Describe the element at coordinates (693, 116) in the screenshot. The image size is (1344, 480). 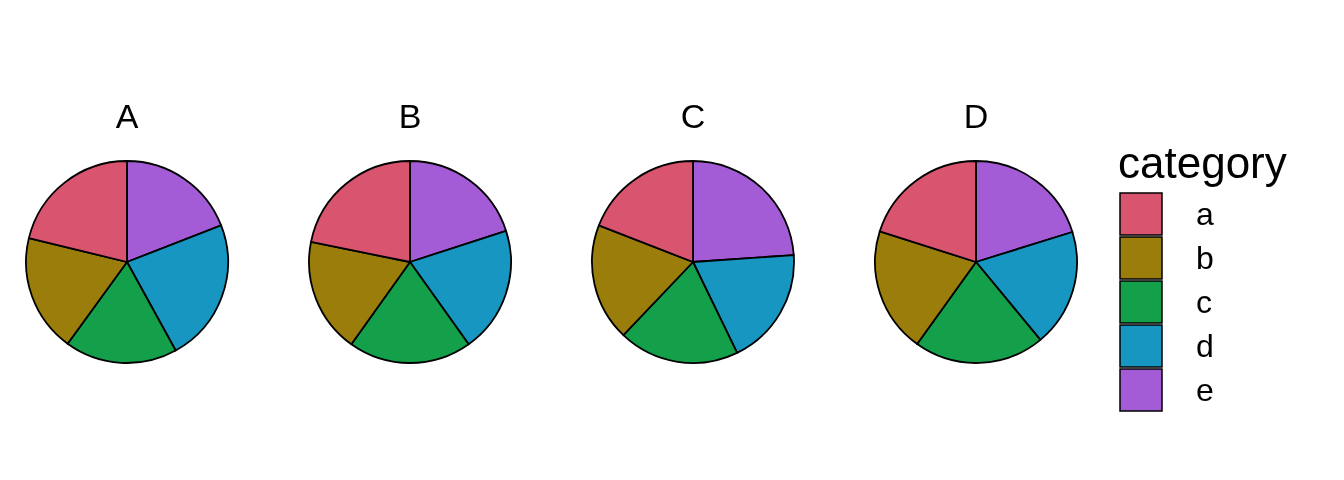
I see `chart-title: C` at that location.